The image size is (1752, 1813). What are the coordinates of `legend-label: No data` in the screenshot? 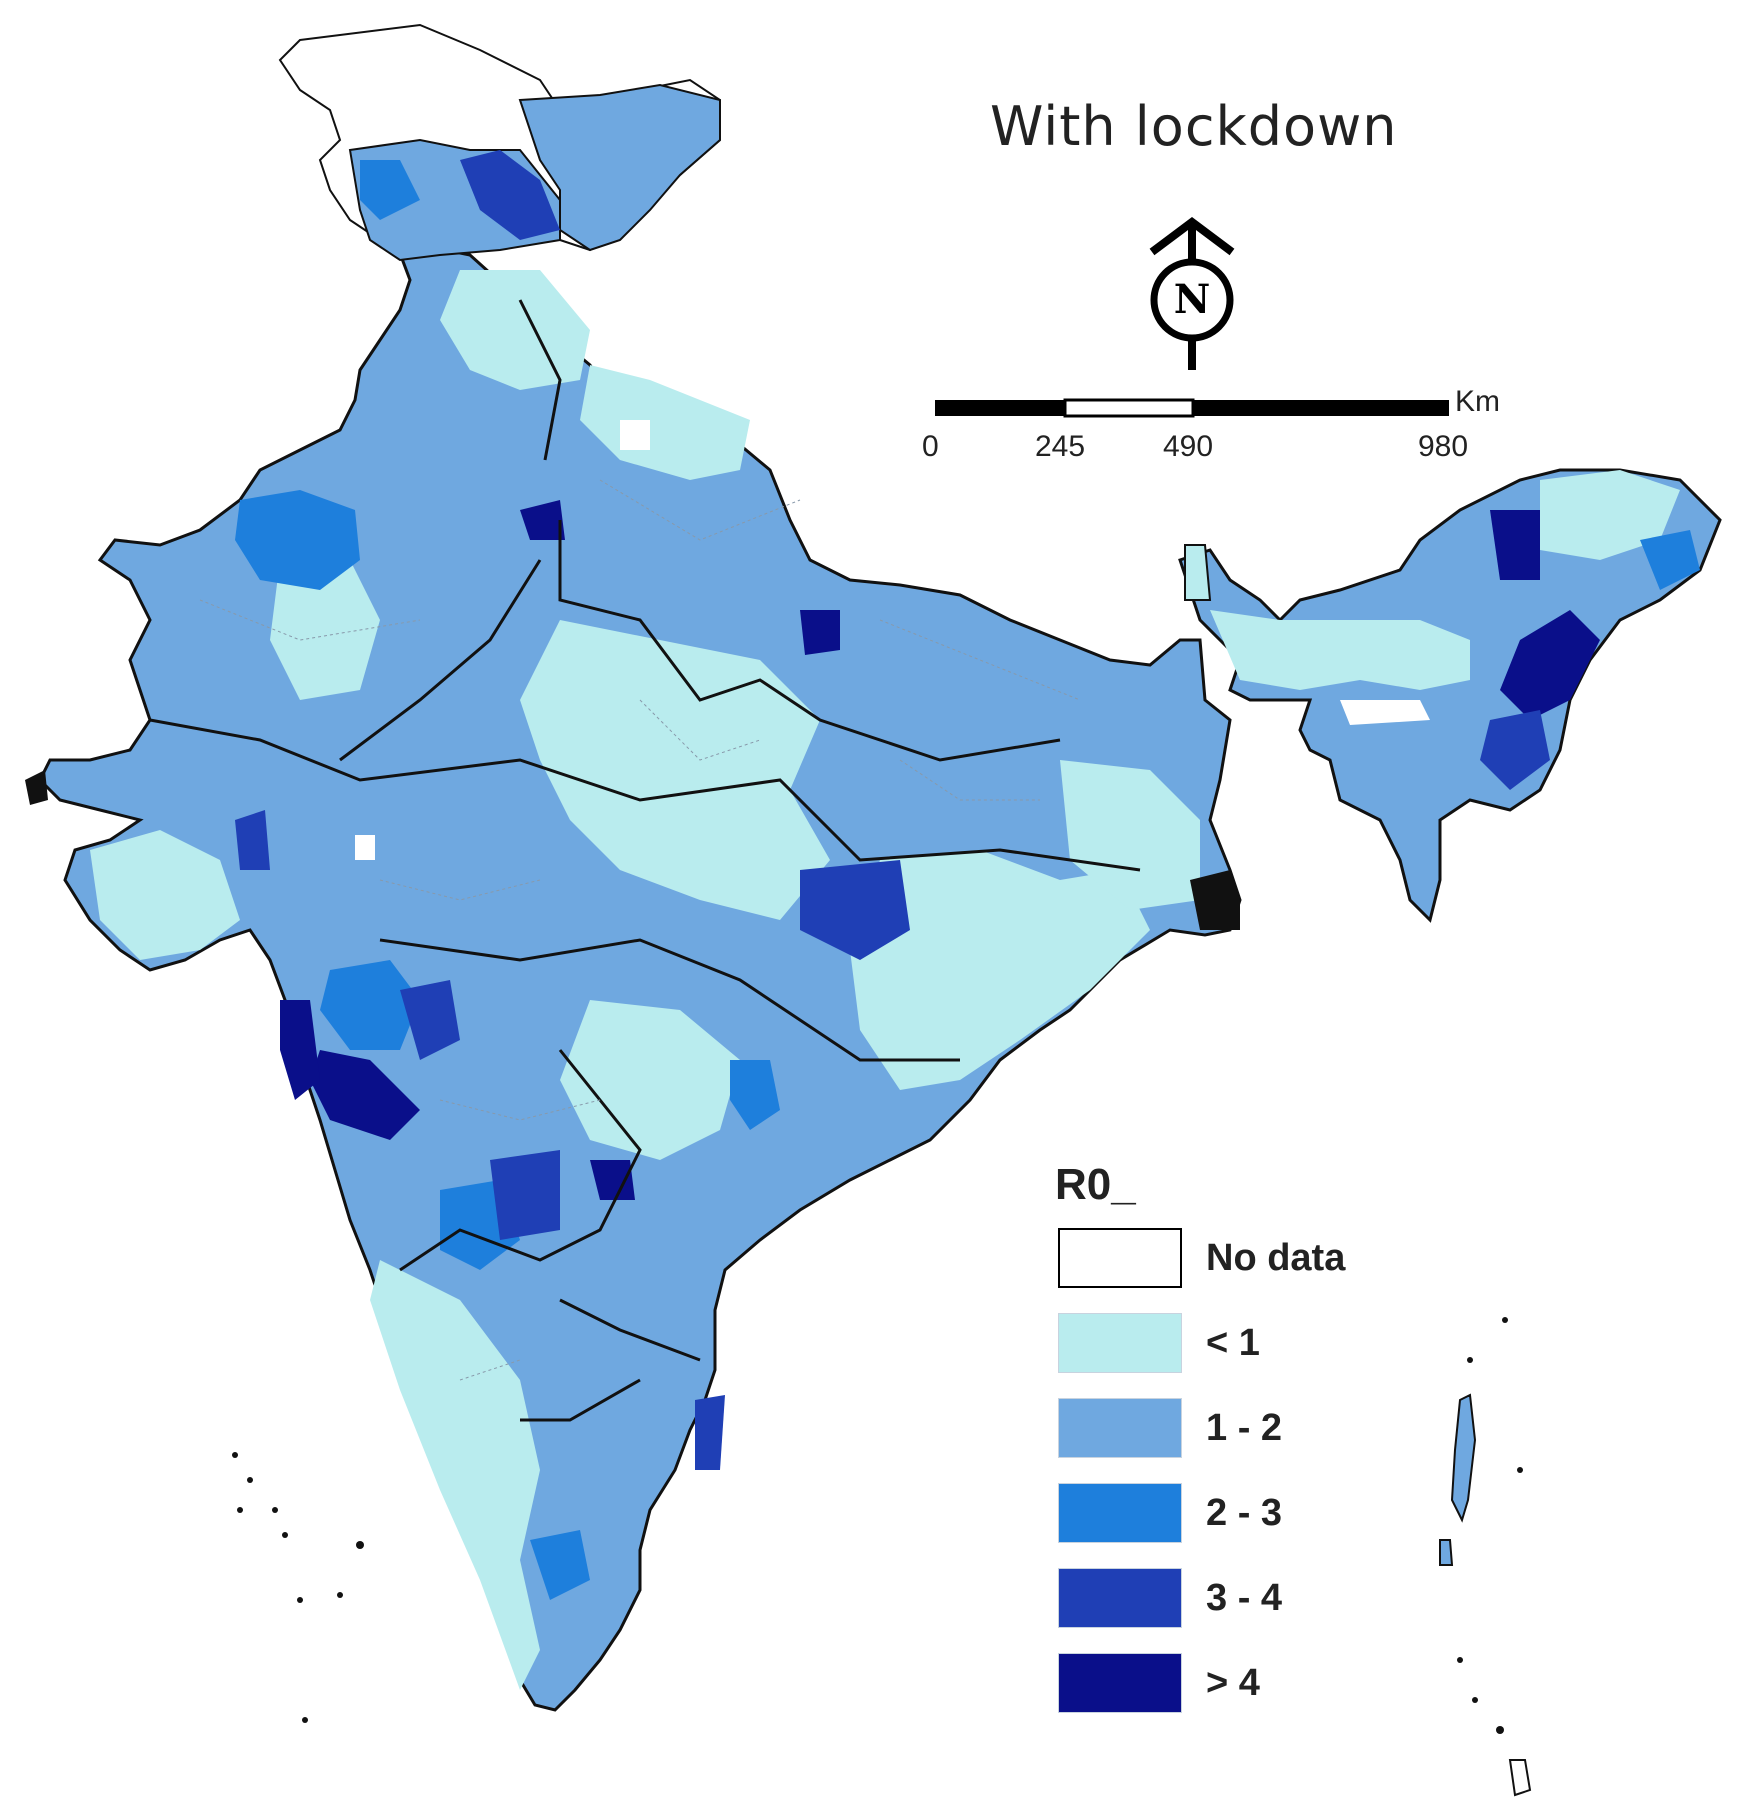 It's located at (1276, 1257).